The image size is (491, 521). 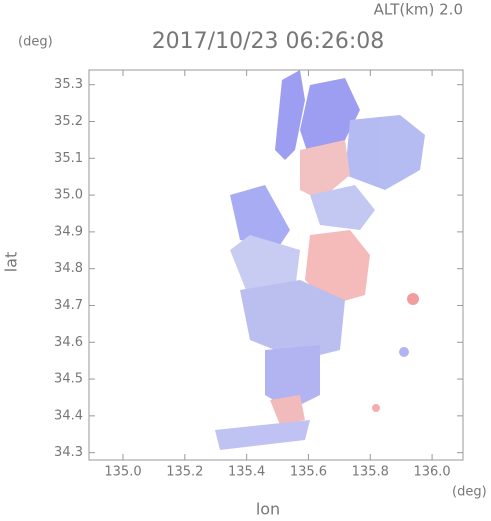 I want to click on x-axis-label: lon, so click(x=268, y=509).